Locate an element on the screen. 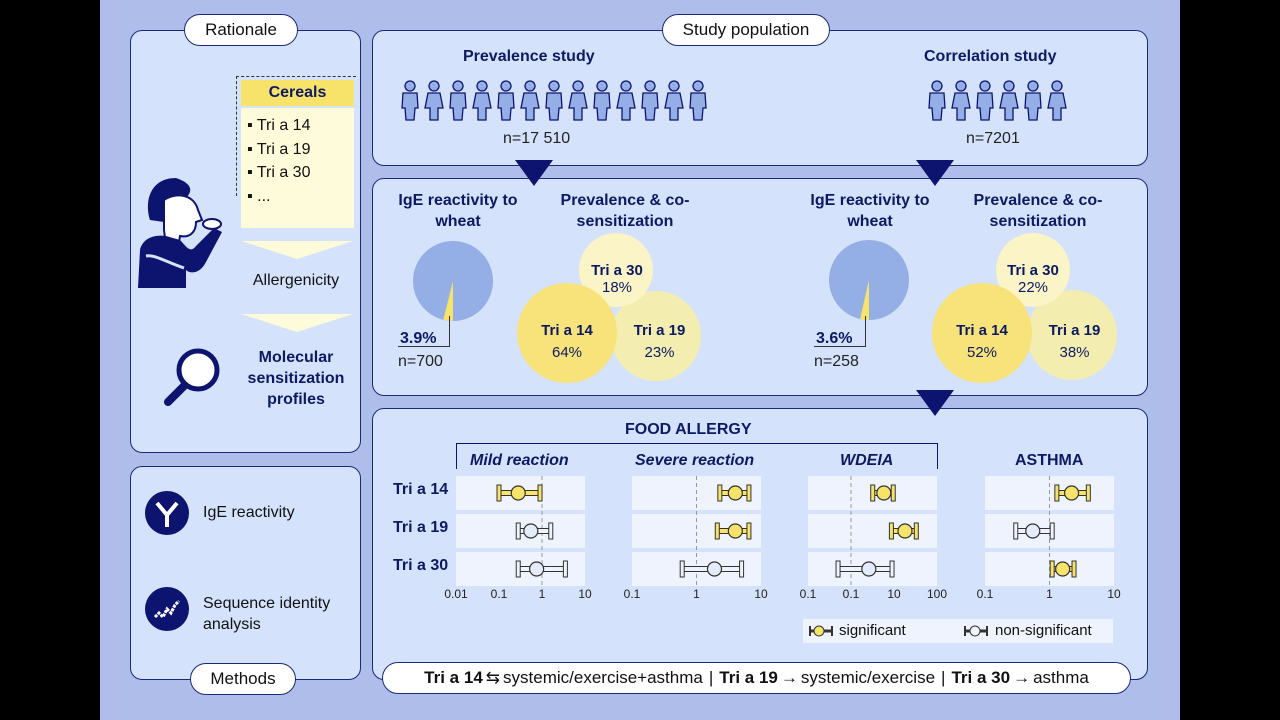 Image resolution: width=1280 pixels, height=720 pixels. molecular-profiles-label: Molecular sensitization profiles is located at coordinates (296, 378).